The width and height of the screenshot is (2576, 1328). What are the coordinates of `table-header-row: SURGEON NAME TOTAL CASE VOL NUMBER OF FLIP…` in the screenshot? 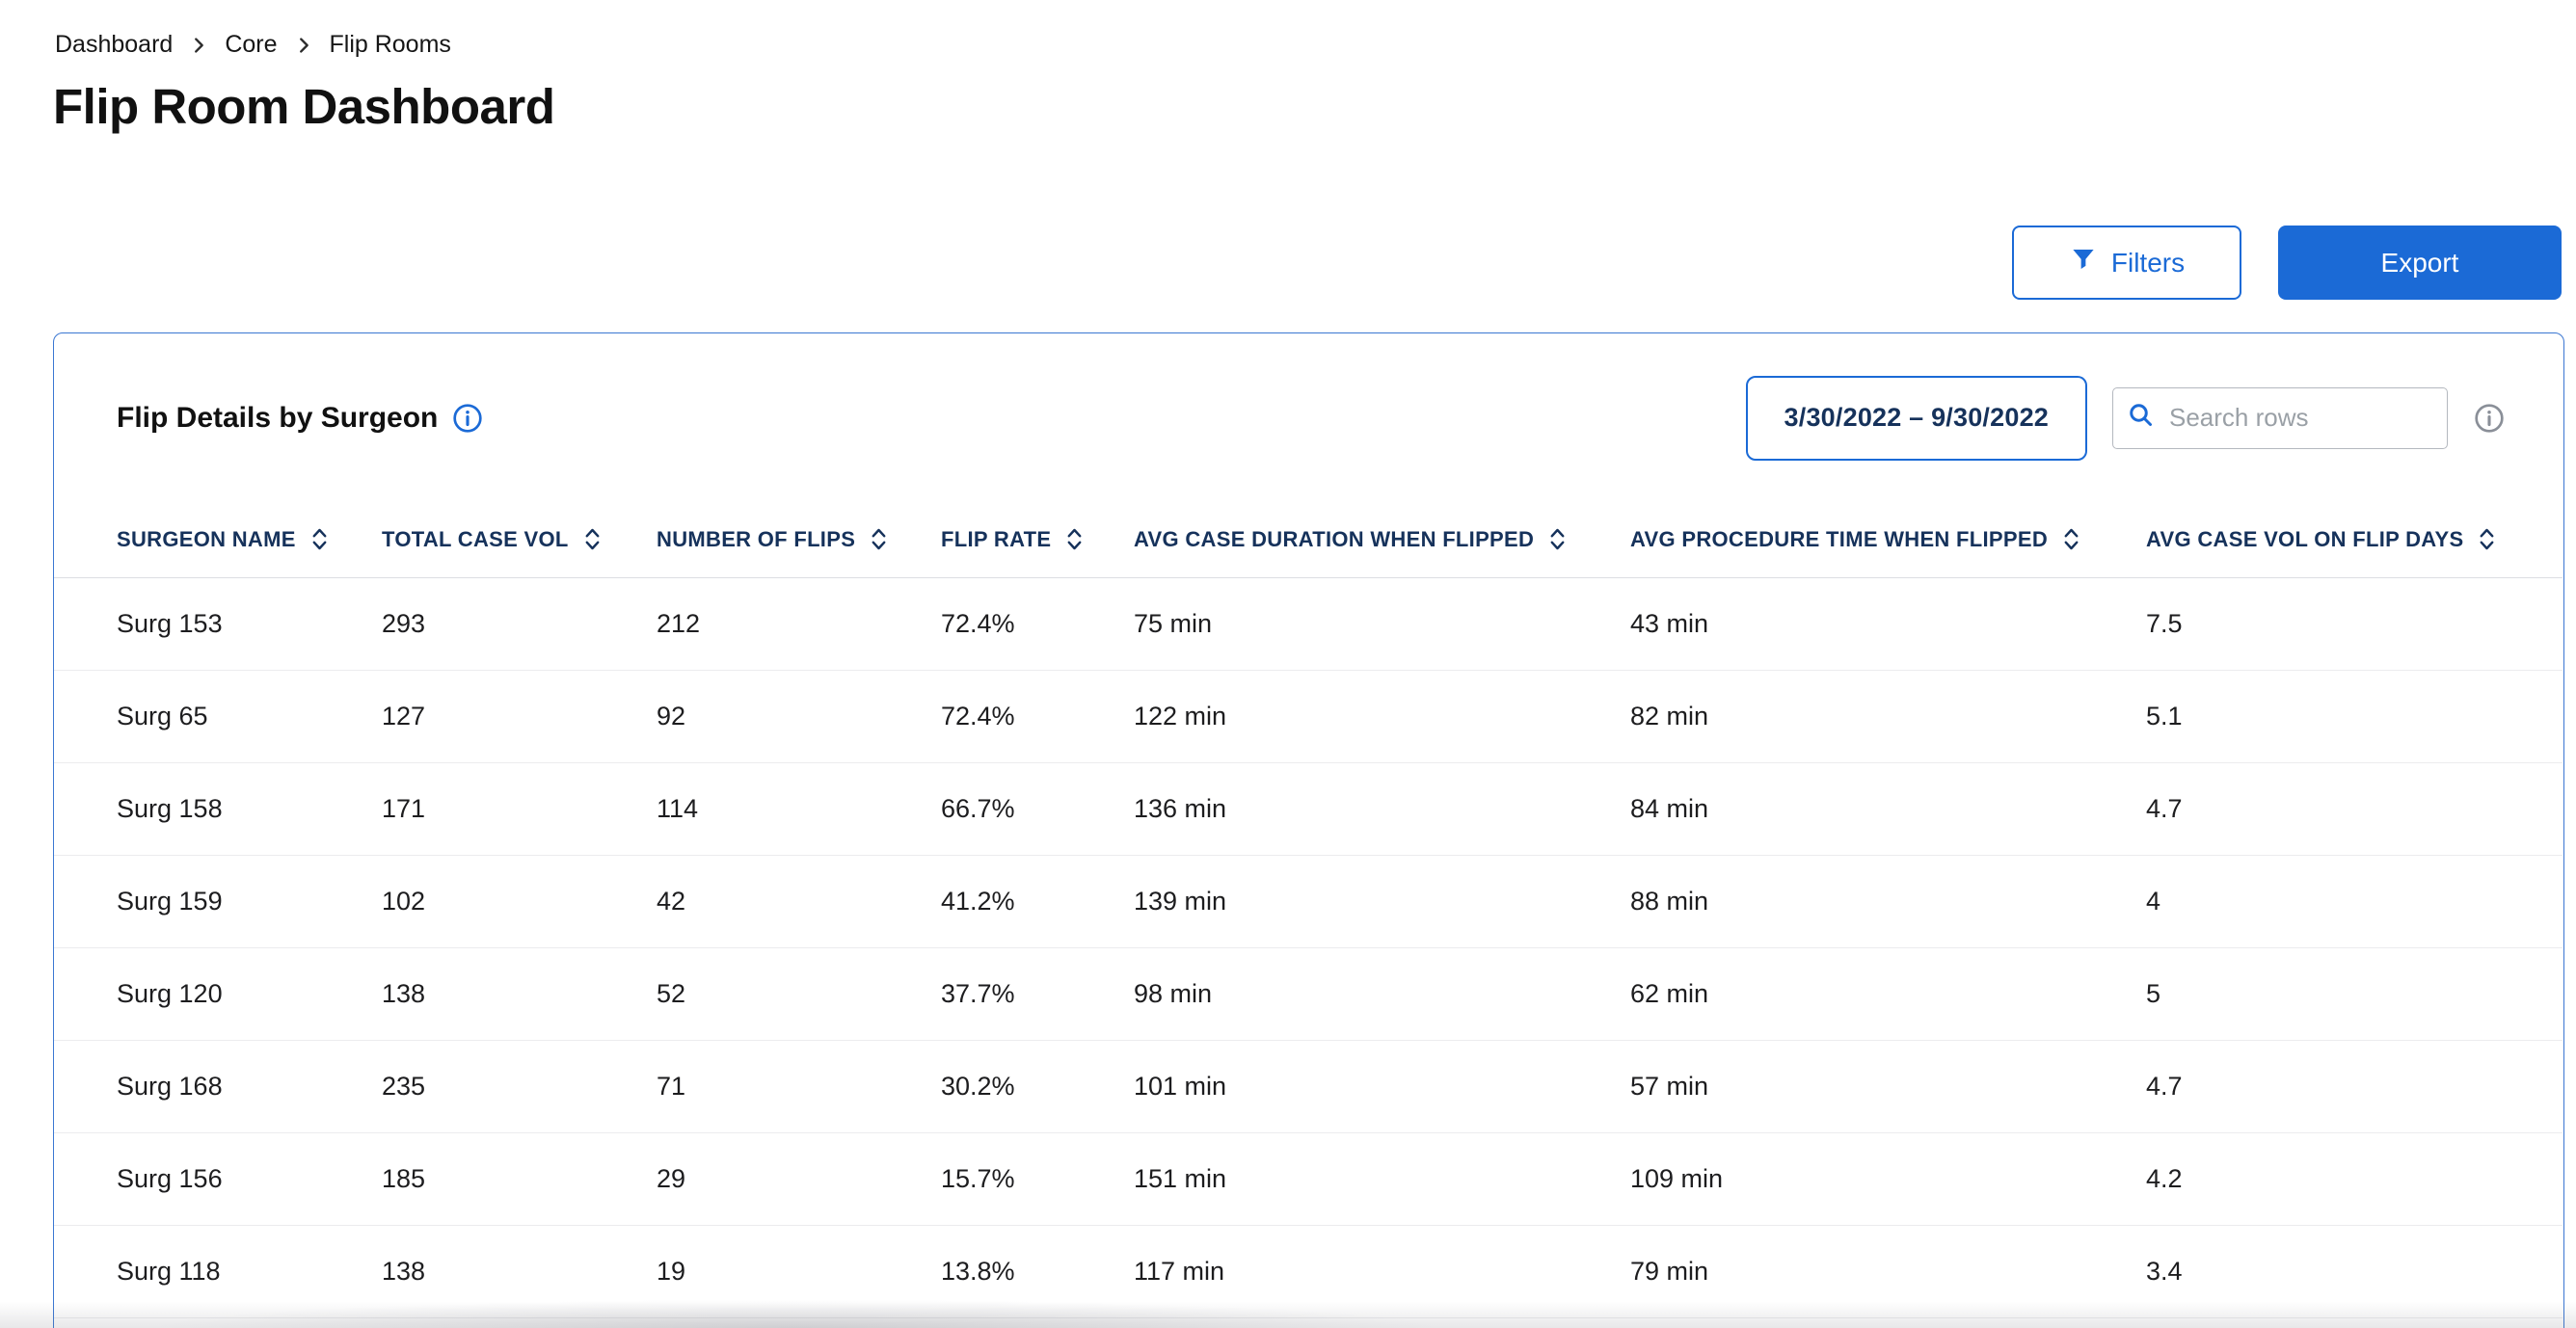 It's located at (1309, 540).